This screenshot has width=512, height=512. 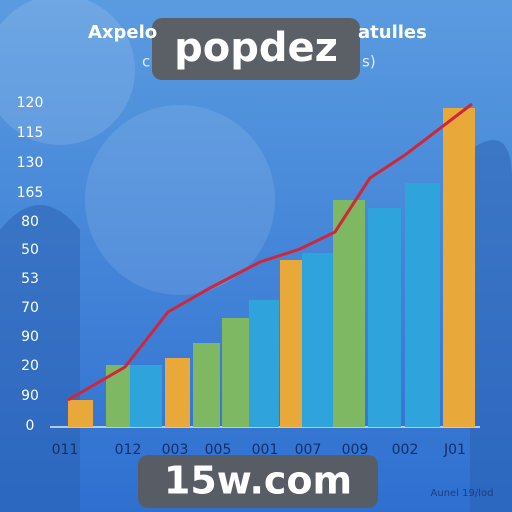 What do you see at coordinates (265, 450) in the screenshot?
I see `x-axis-label: 001` at bounding box center [265, 450].